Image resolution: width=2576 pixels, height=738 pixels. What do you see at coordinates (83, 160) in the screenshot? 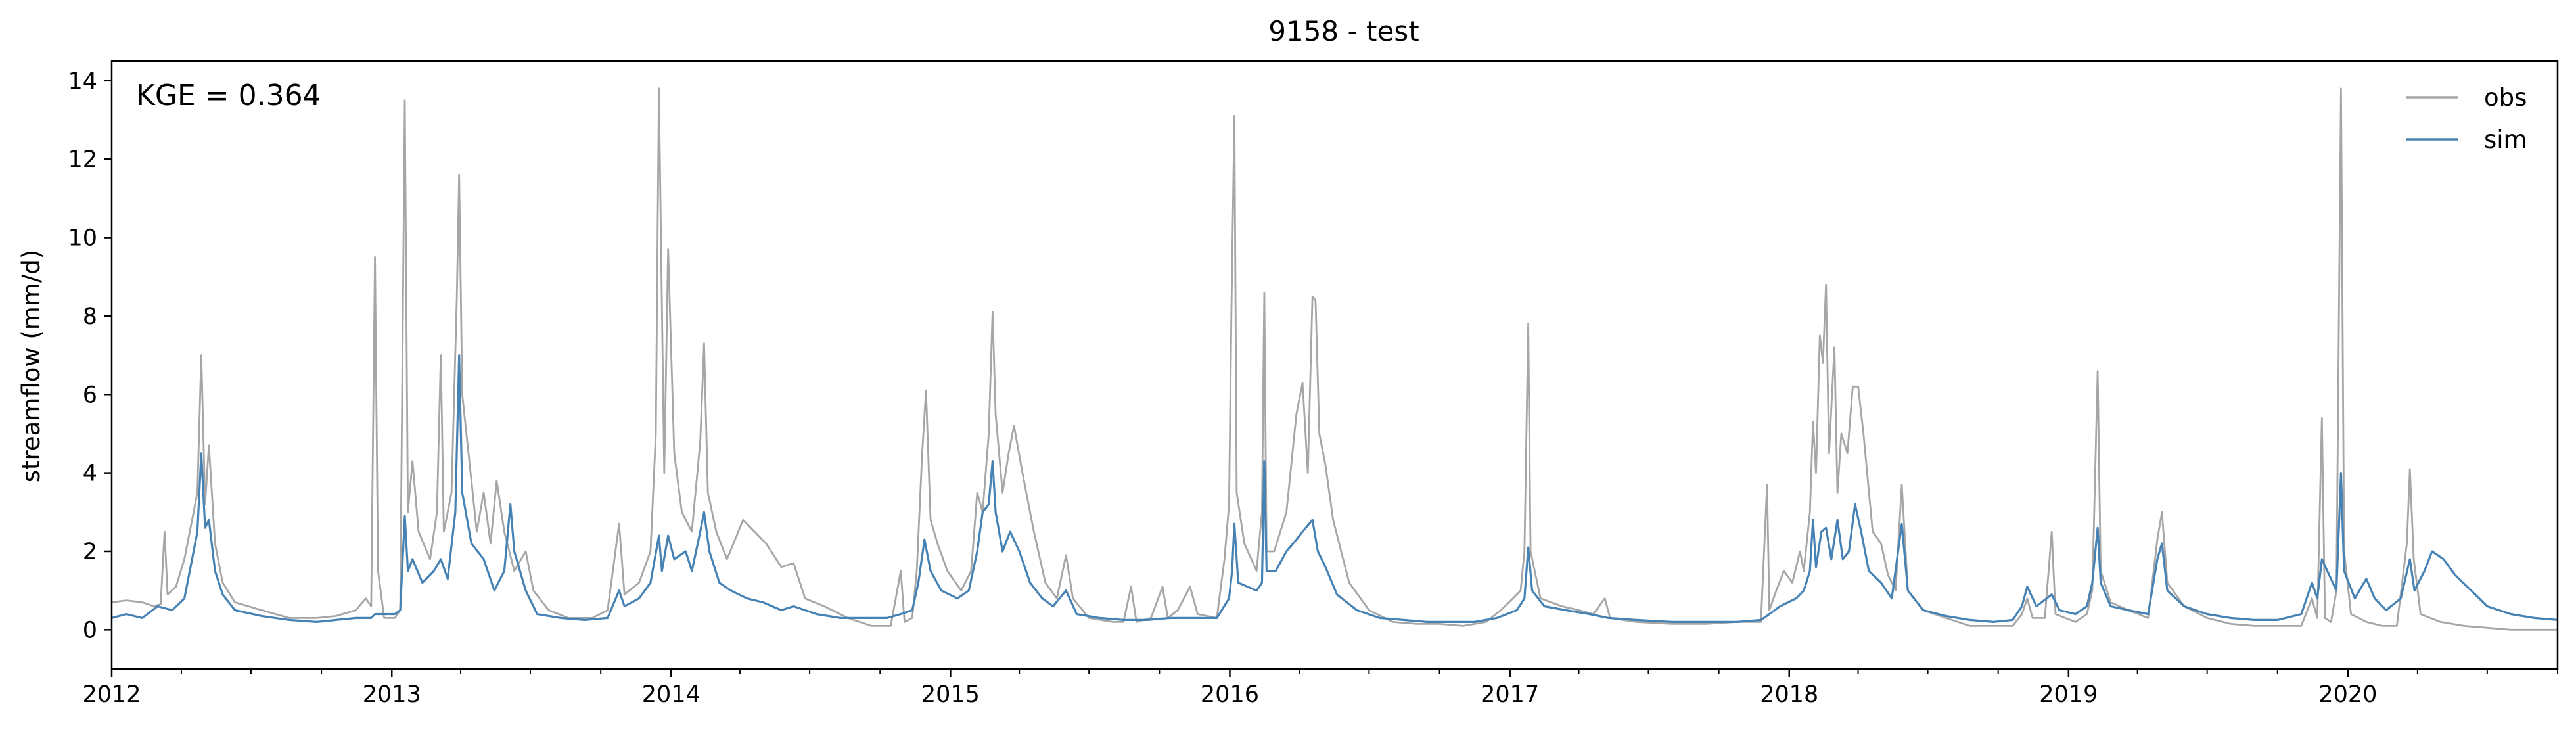
I see `y-tick-label: 12` at bounding box center [83, 160].